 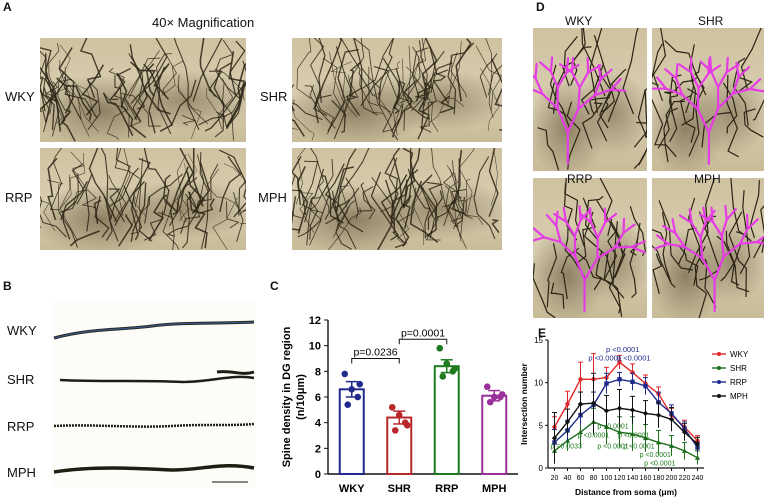 What do you see at coordinates (626, 492) in the screenshot?
I see `x-axis-label: Distance from soma (μm)` at bounding box center [626, 492].